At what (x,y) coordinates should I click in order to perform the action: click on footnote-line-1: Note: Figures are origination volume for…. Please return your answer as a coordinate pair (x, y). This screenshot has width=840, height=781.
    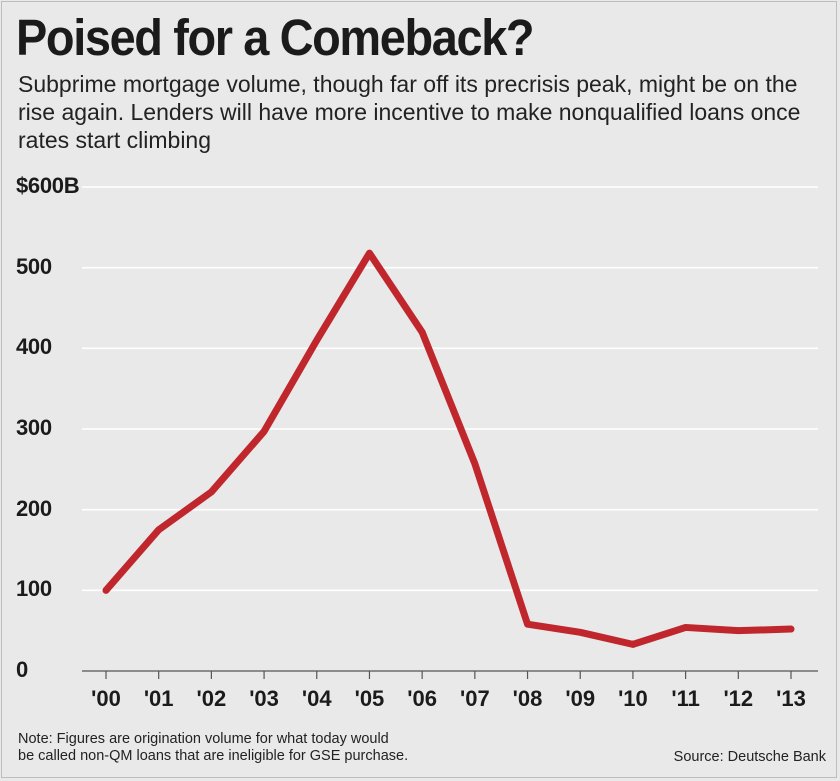
    Looking at the image, I should click on (203, 739).